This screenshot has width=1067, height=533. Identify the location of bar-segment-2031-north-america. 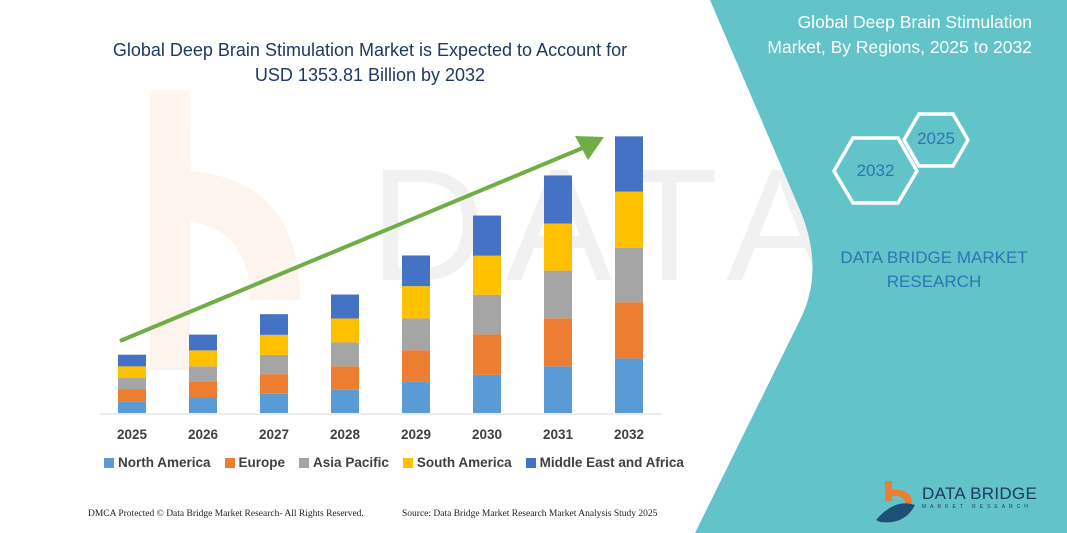
(558, 389).